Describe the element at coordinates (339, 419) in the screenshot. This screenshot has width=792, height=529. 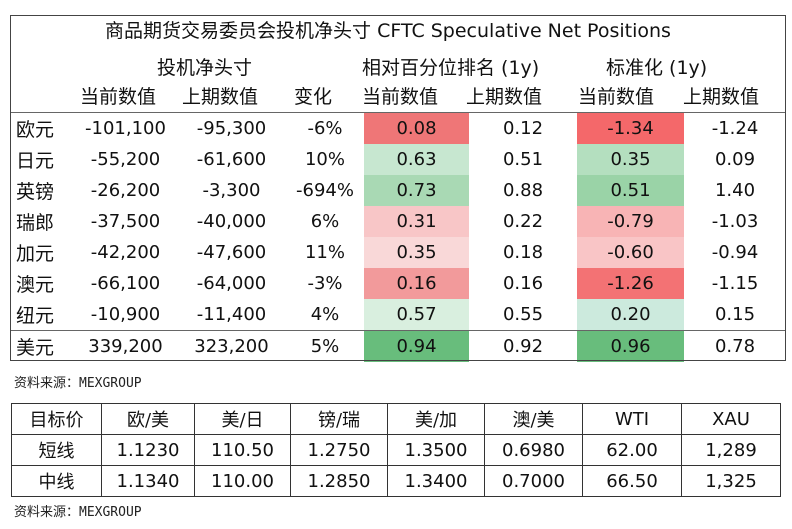
I see `pair-header: 镑/瑞` at that location.